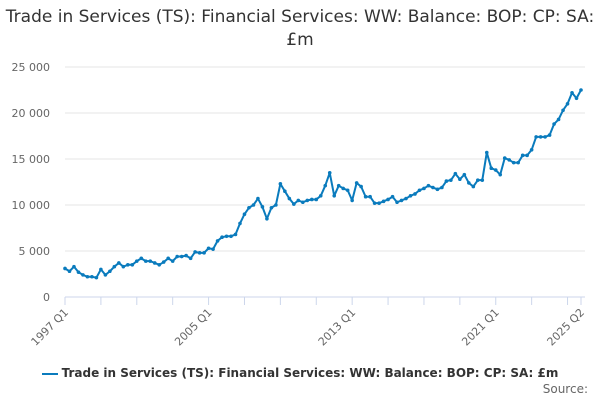  Describe the element at coordinates (50, 327) in the screenshot. I see `x-tick-label: 1997 Q1` at that location.